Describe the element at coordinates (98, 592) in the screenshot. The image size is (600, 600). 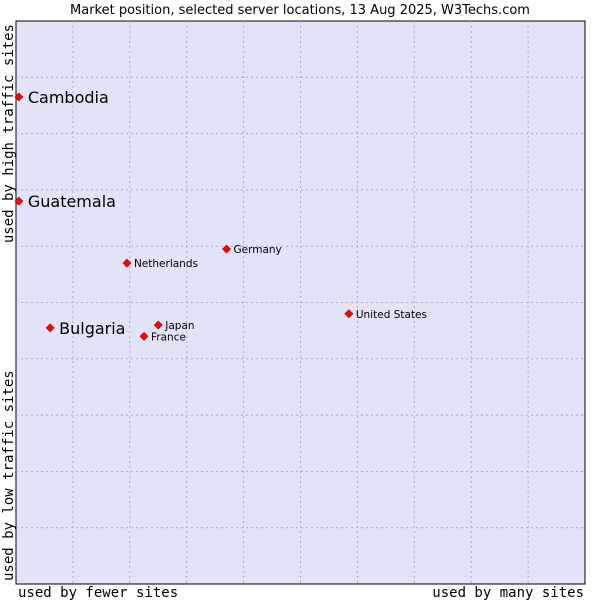
I see `x-axis-label-left: used by fewer sites` at that location.